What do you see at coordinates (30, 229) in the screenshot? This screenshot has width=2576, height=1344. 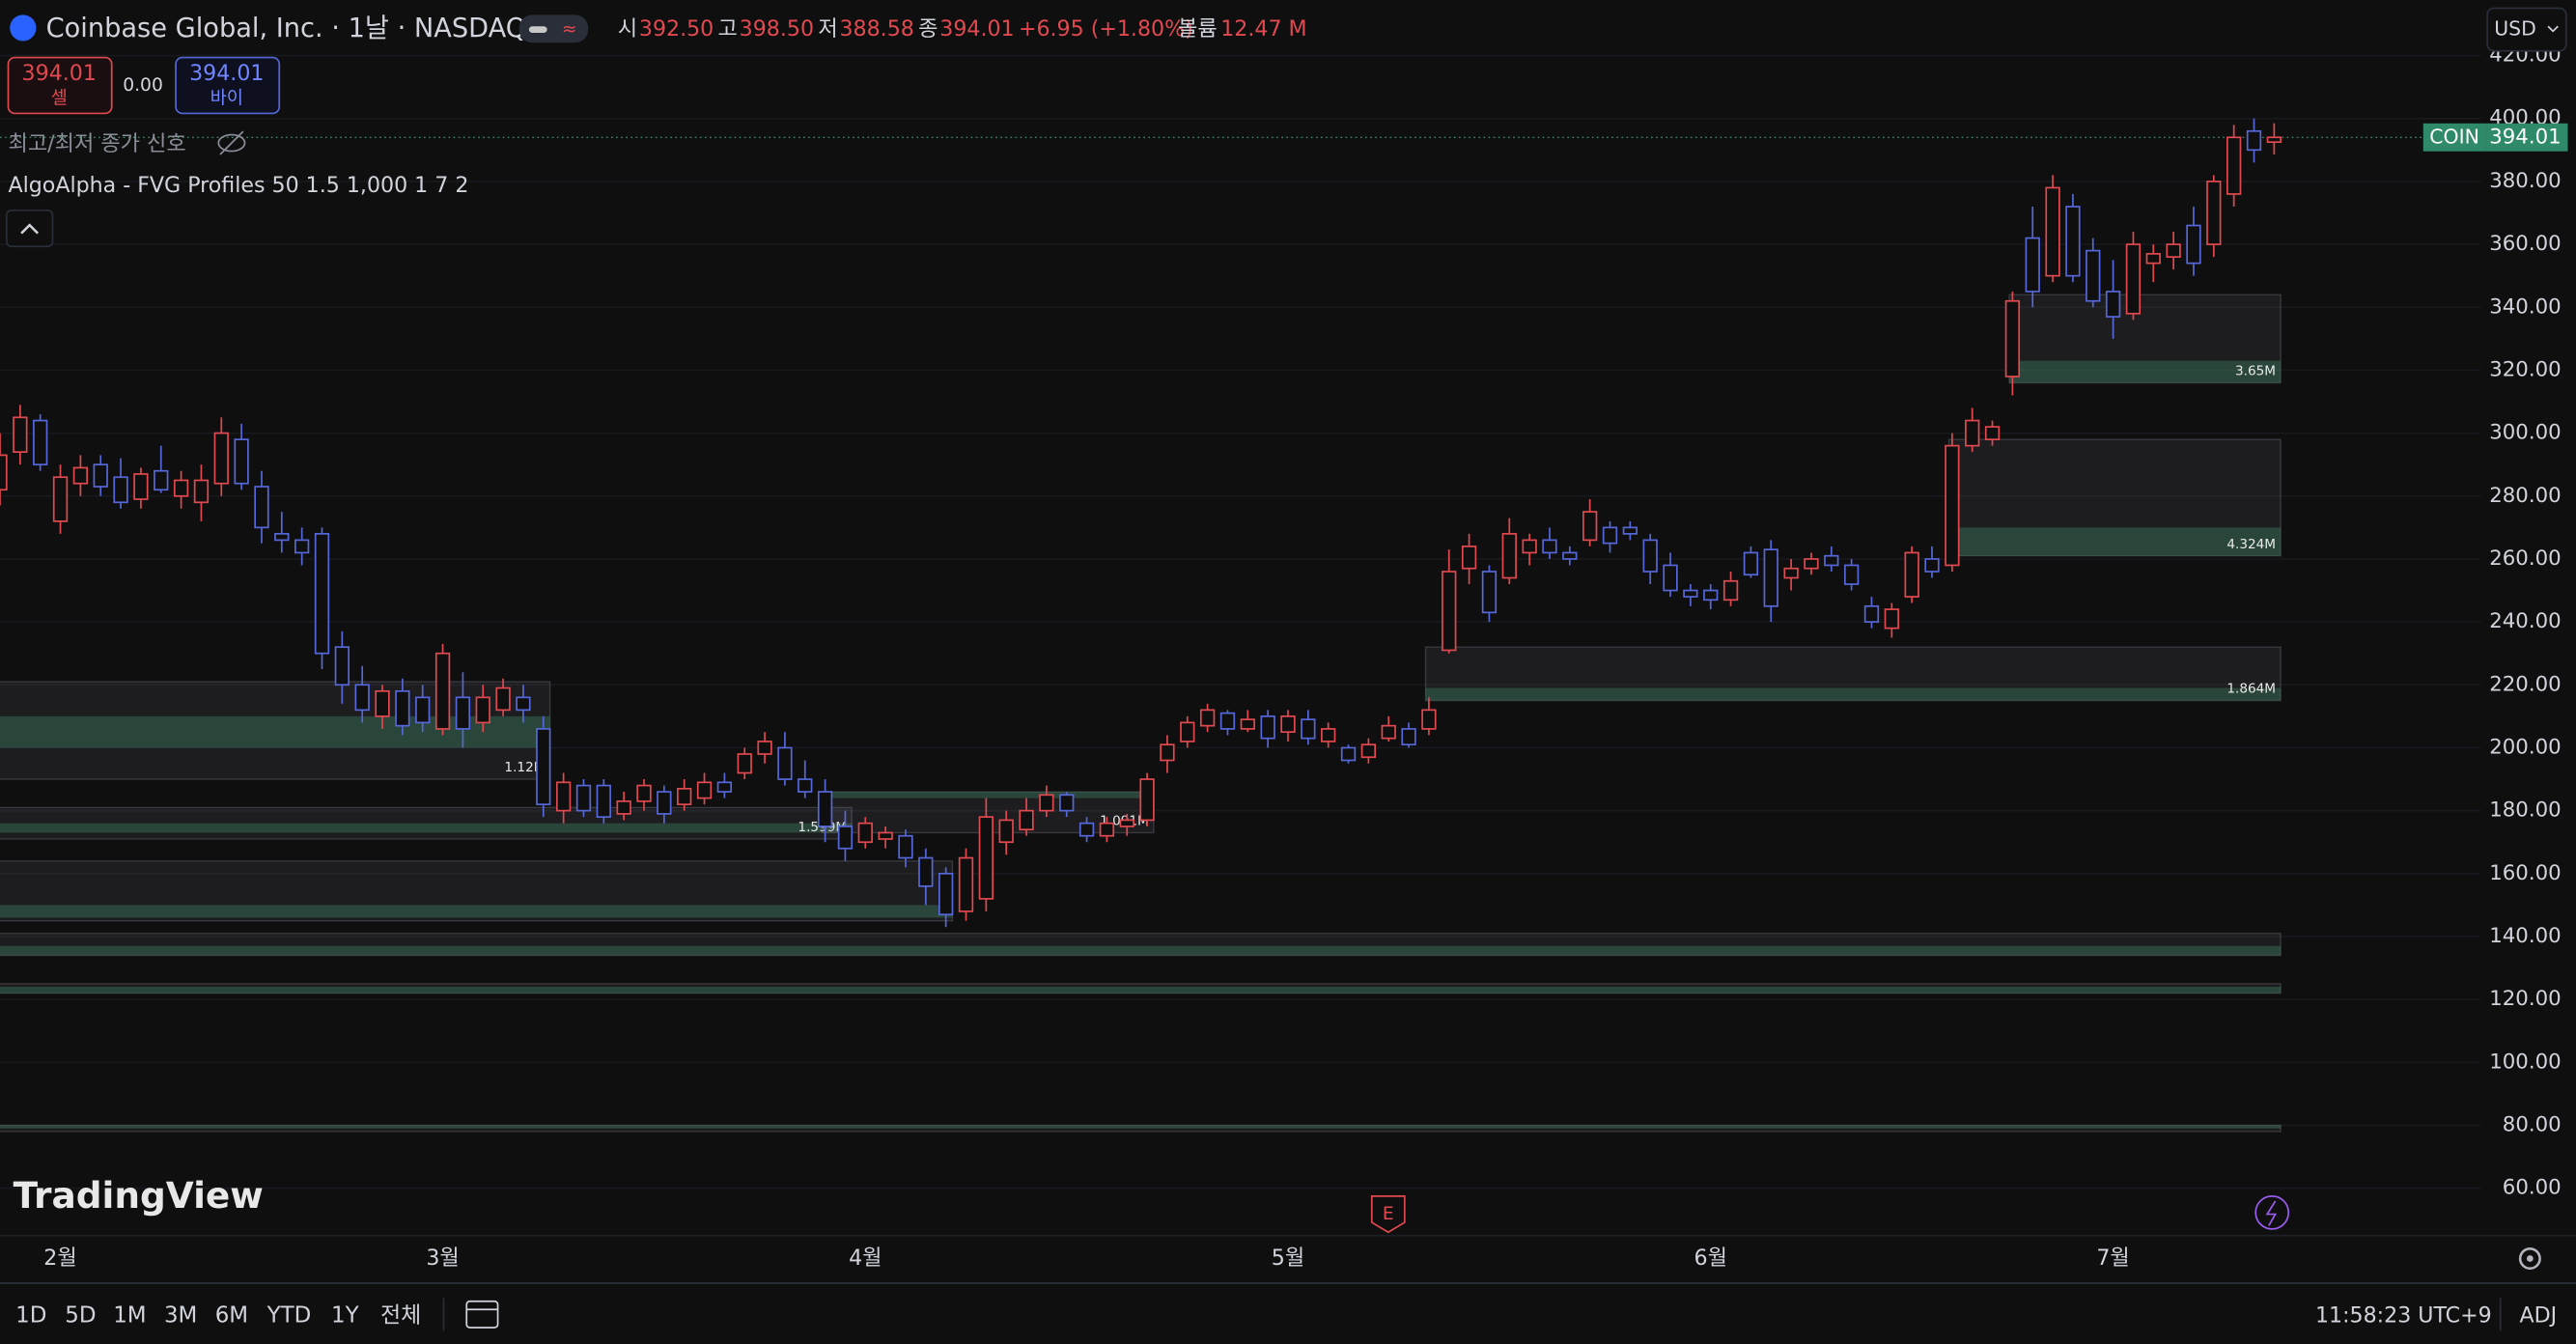 I see `collapse-button` at bounding box center [30, 229].